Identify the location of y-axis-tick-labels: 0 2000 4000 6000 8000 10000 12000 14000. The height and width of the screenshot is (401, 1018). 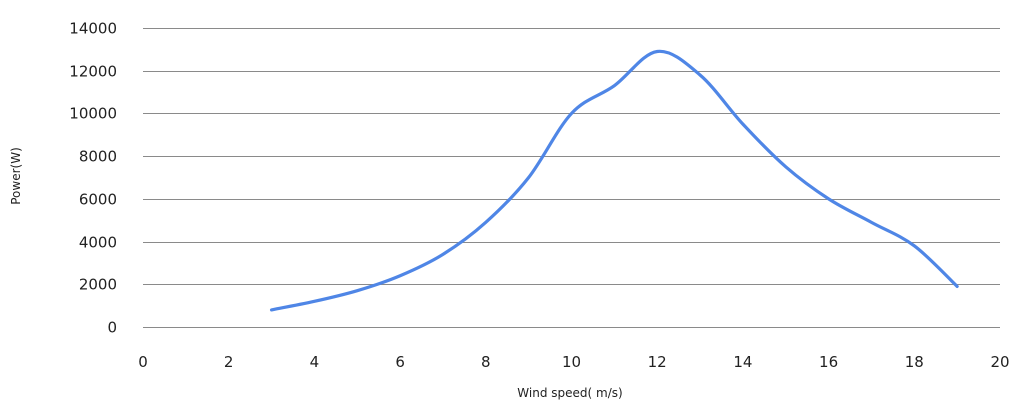
(93, 178).